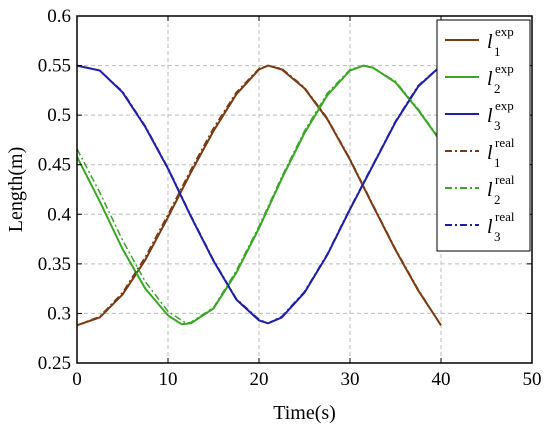 The width and height of the screenshot is (550, 432). What do you see at coordinates (259, 379) in the screenshot?
I see `x-tick-label: 20` at bounding box center [259, 379].